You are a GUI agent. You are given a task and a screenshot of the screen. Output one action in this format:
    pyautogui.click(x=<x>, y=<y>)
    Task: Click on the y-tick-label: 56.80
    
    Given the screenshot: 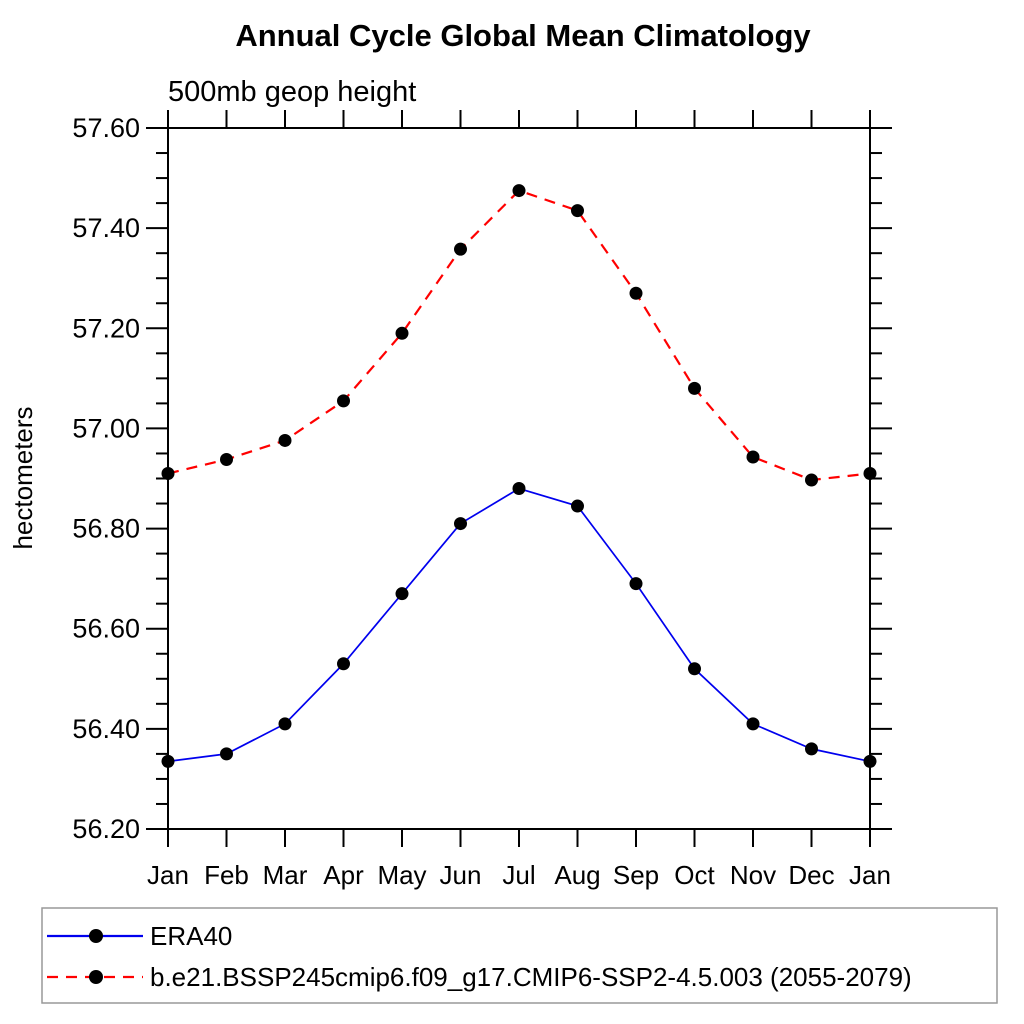 What is the action you would take?
    pyautogui.click(x=106, y=529)
    